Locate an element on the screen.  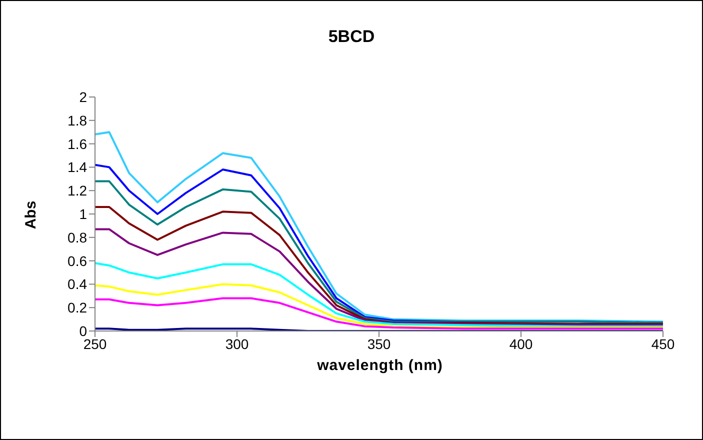
x-tick-label: 450 is located at coordinates (663, 344).